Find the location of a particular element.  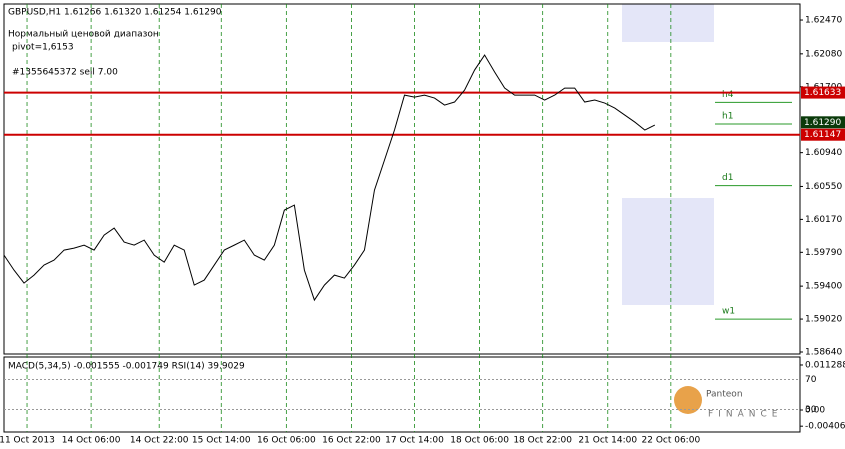

x-tick-label: 16 Oct 06:00 is located at coordinates (286, 441).